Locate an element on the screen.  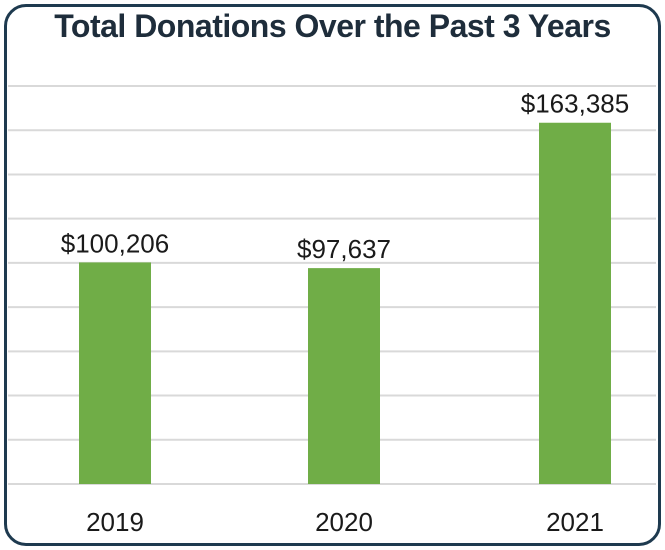
bar-2019 is located at coordinates (115, 373).